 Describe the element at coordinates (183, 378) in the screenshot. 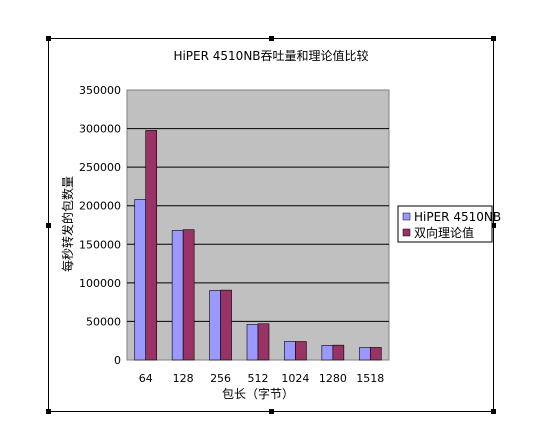

I see `x-tick-label: 128` at that location.